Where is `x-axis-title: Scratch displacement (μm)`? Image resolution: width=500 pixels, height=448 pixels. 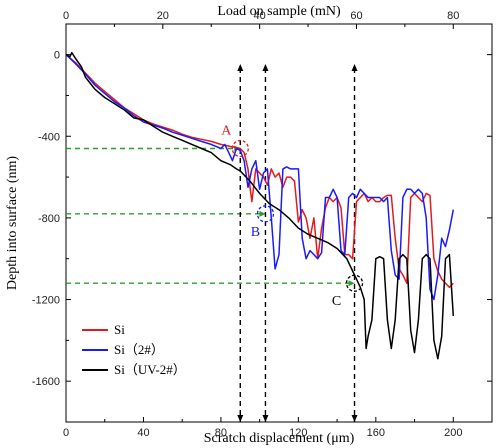
x-axis-title: Scratch displacement (μm) is located at coordinates (279, 438).